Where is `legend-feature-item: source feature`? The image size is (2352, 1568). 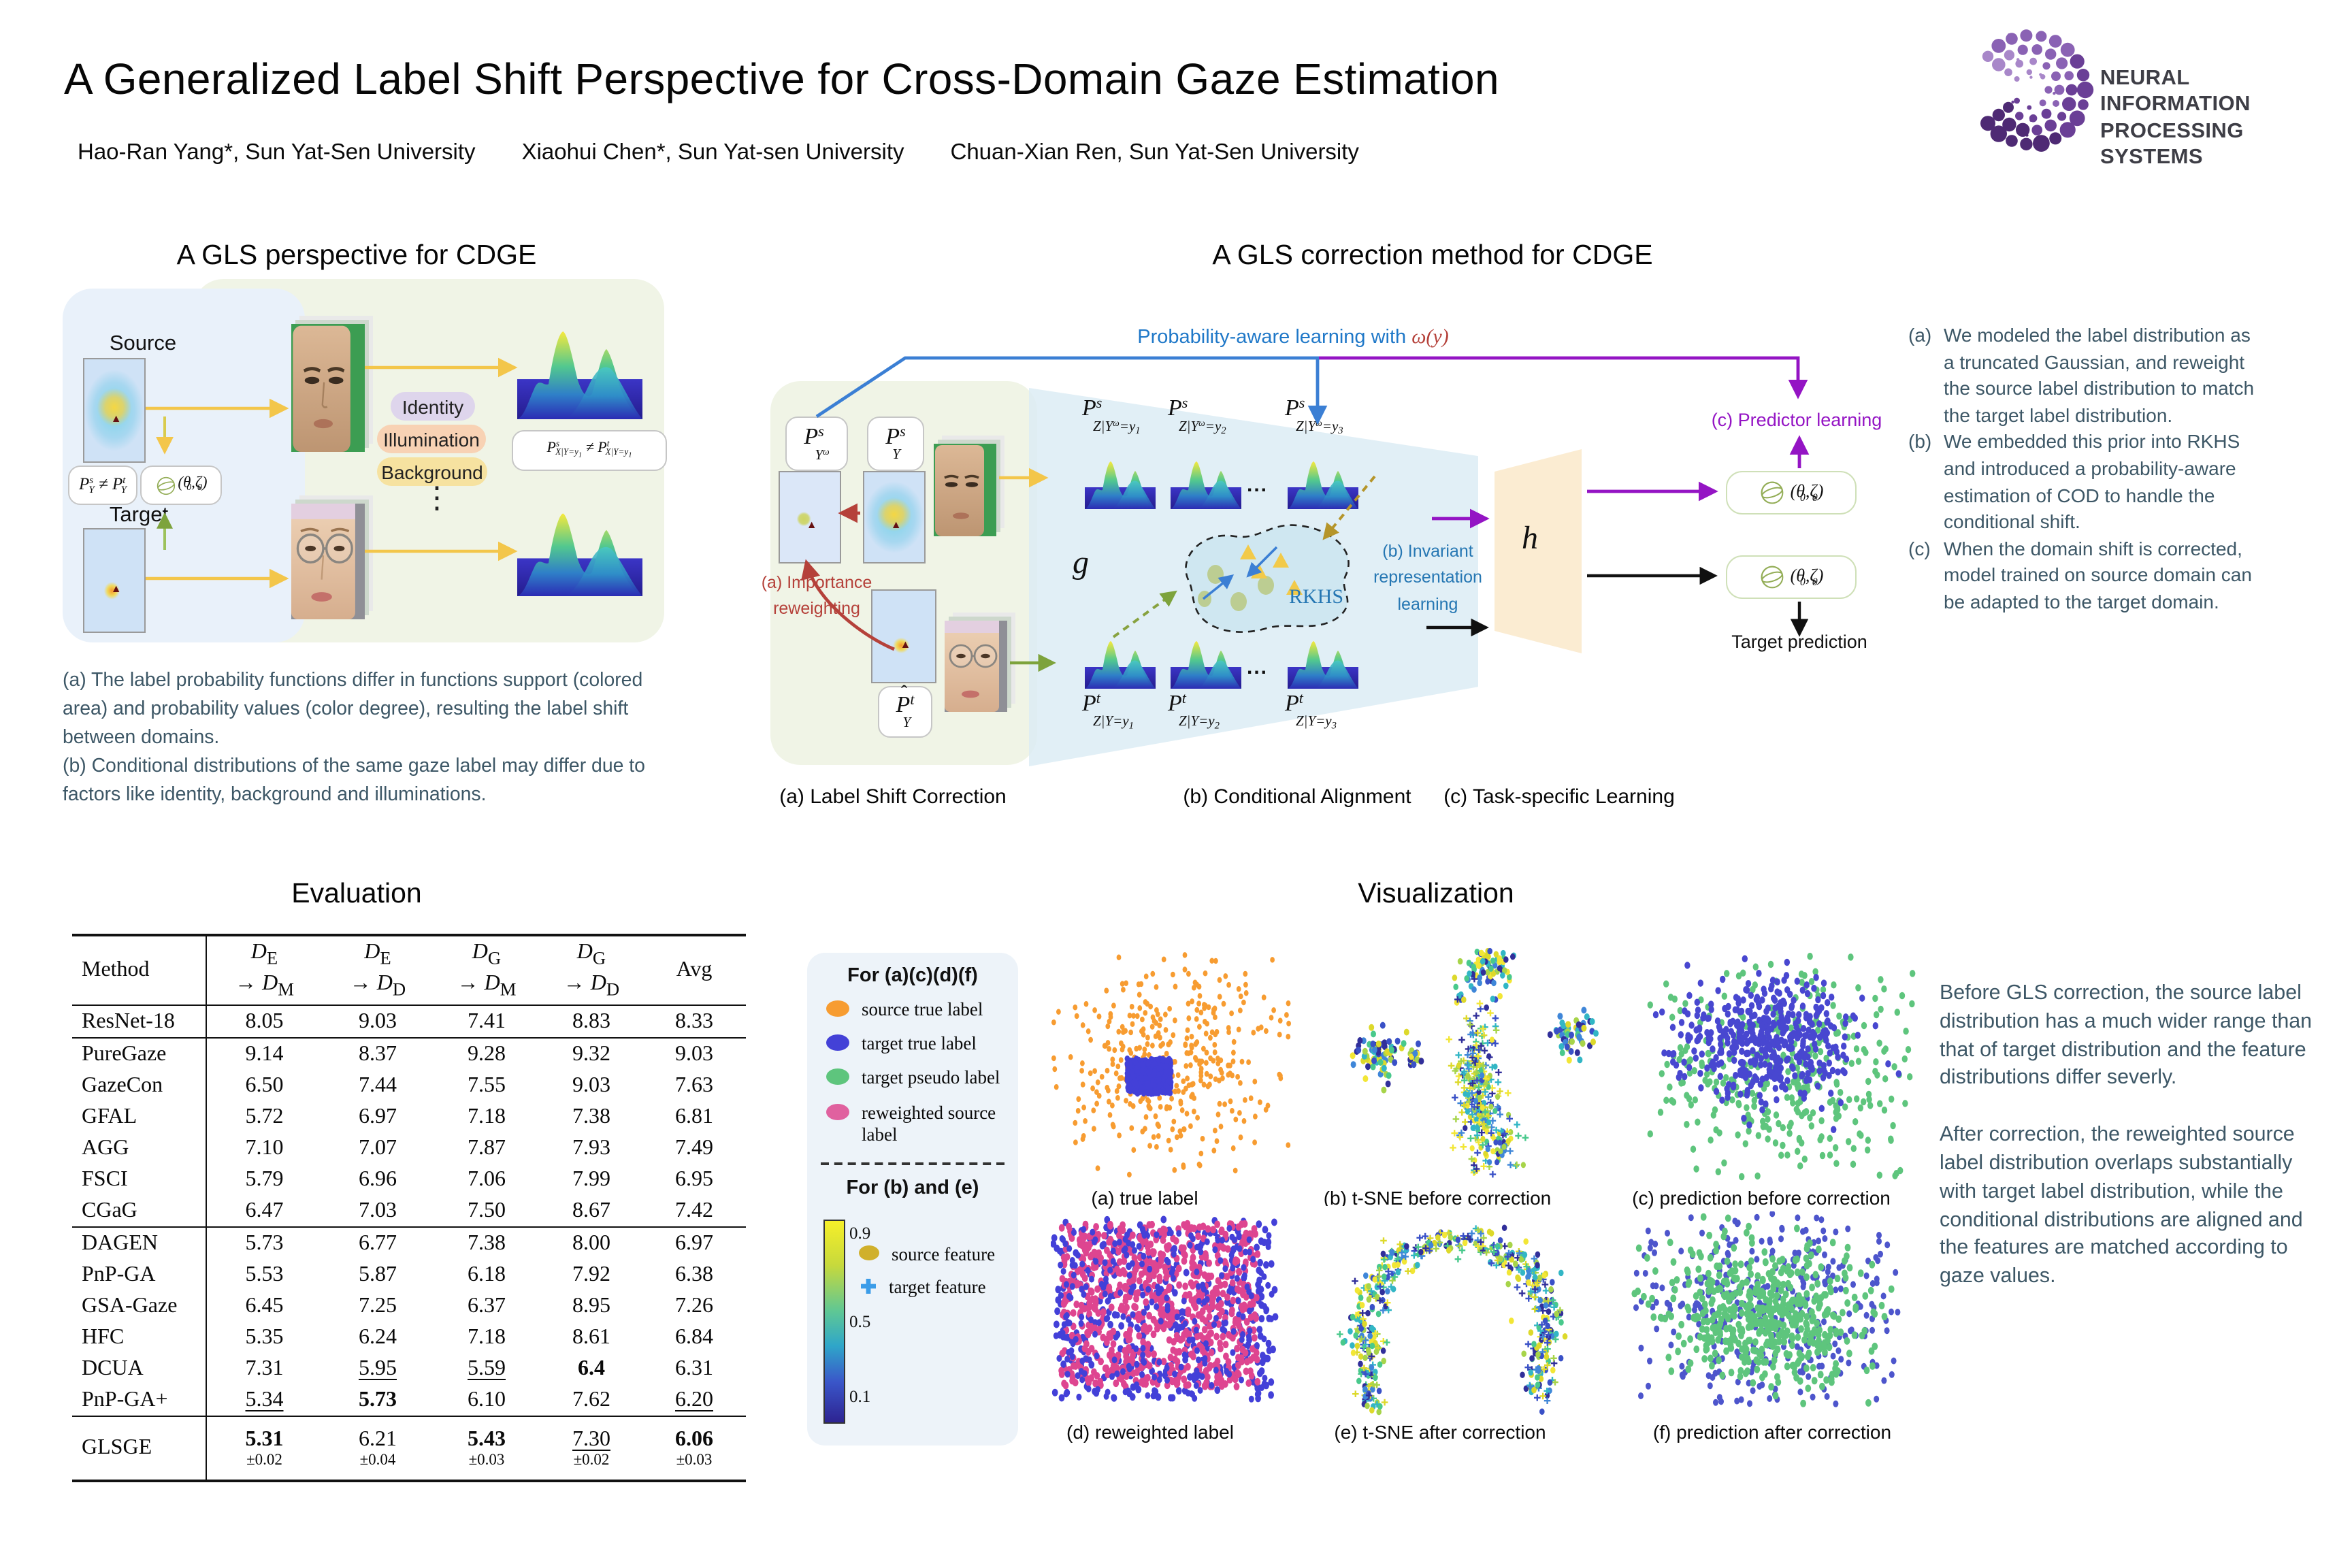 legend-feature-item: source feature is located at coordinates (937, 1255).